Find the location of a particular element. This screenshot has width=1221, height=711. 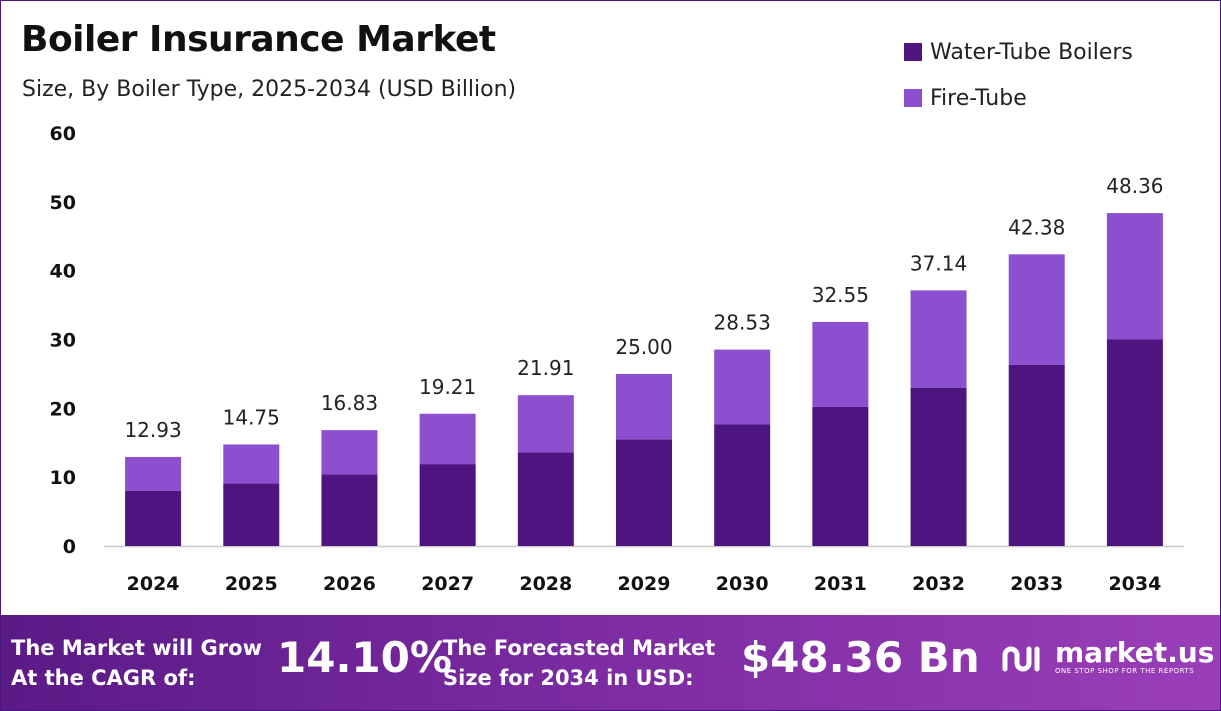

x-tick-label: 2025 is located at coordinates (251, 584).